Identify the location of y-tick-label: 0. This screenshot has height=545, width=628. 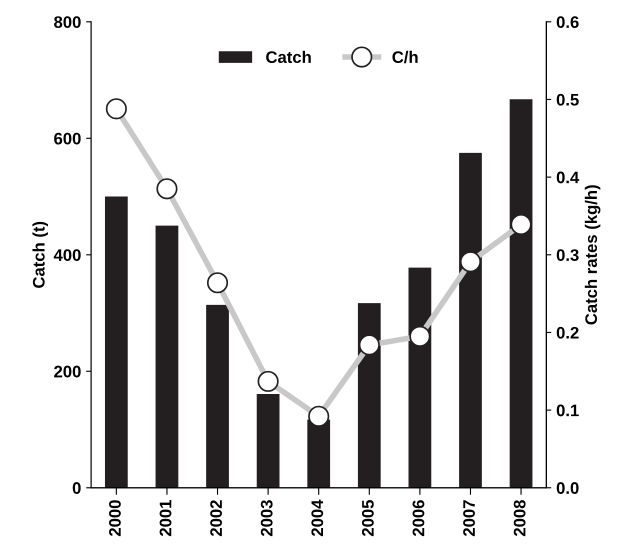
(76, 488).